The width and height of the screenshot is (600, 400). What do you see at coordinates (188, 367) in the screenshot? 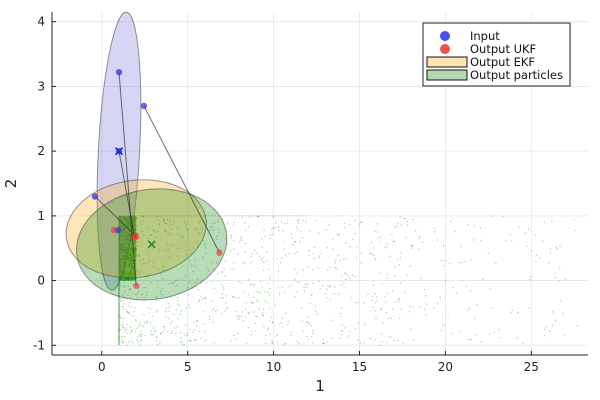
I see `x-tick-label: 5` at bounding box center [188, 367].